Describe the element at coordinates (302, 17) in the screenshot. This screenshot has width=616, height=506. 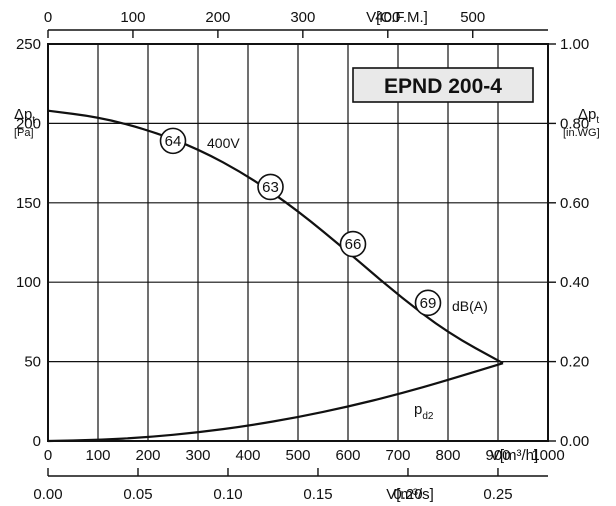
I see `top-axis-tick-label: 300` at that location.